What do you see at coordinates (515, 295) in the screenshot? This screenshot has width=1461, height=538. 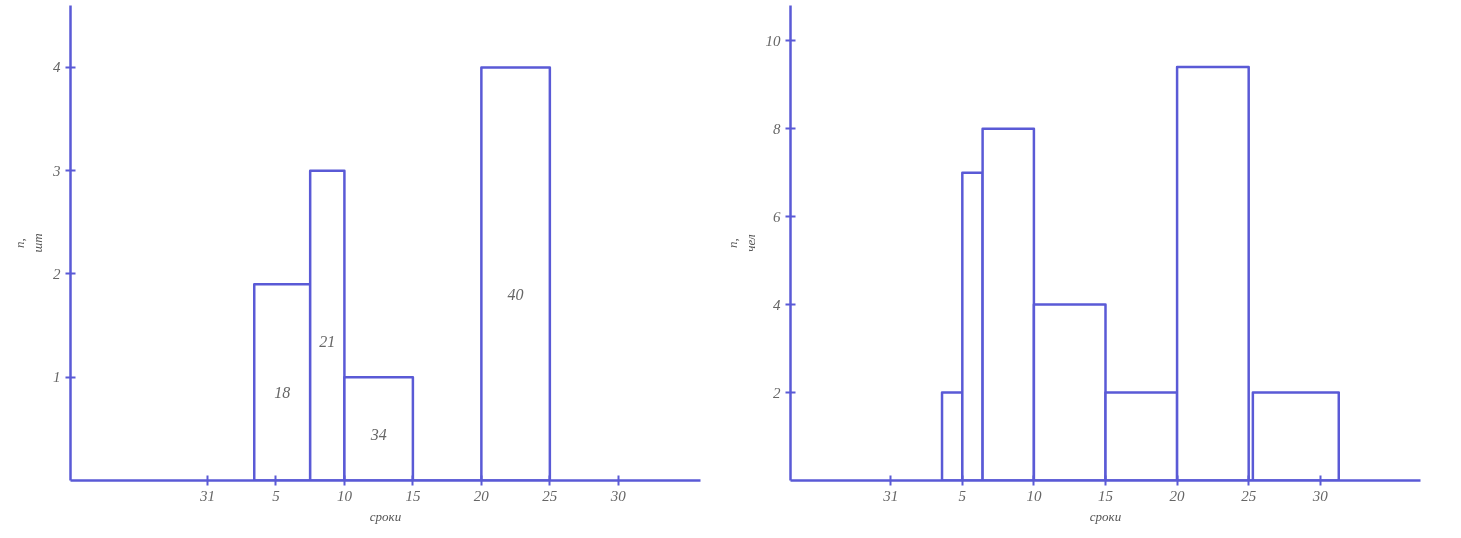 I see `annotation: 40` at bounding box center [515, 295].